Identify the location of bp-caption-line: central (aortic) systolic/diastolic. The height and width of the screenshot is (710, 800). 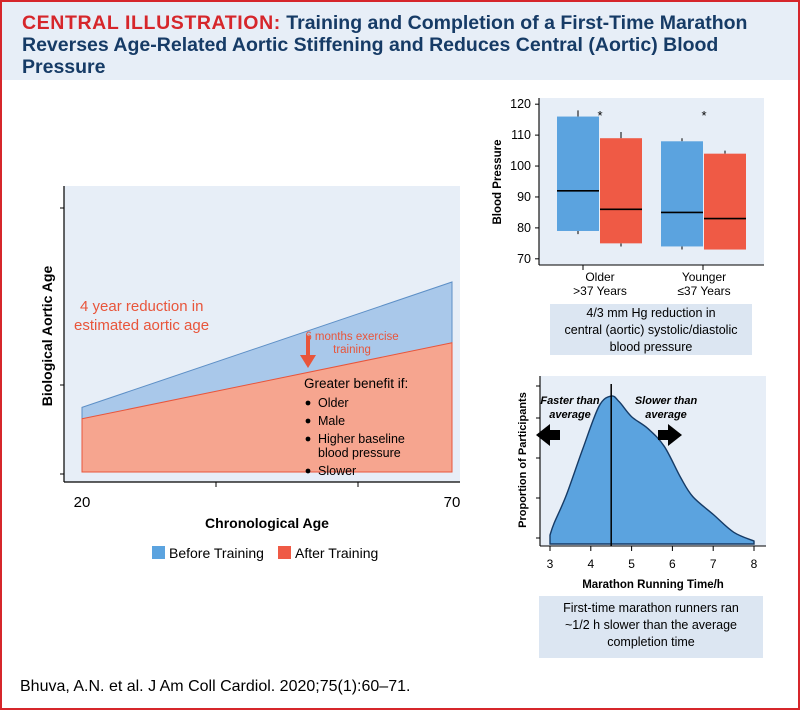
(651, 330).